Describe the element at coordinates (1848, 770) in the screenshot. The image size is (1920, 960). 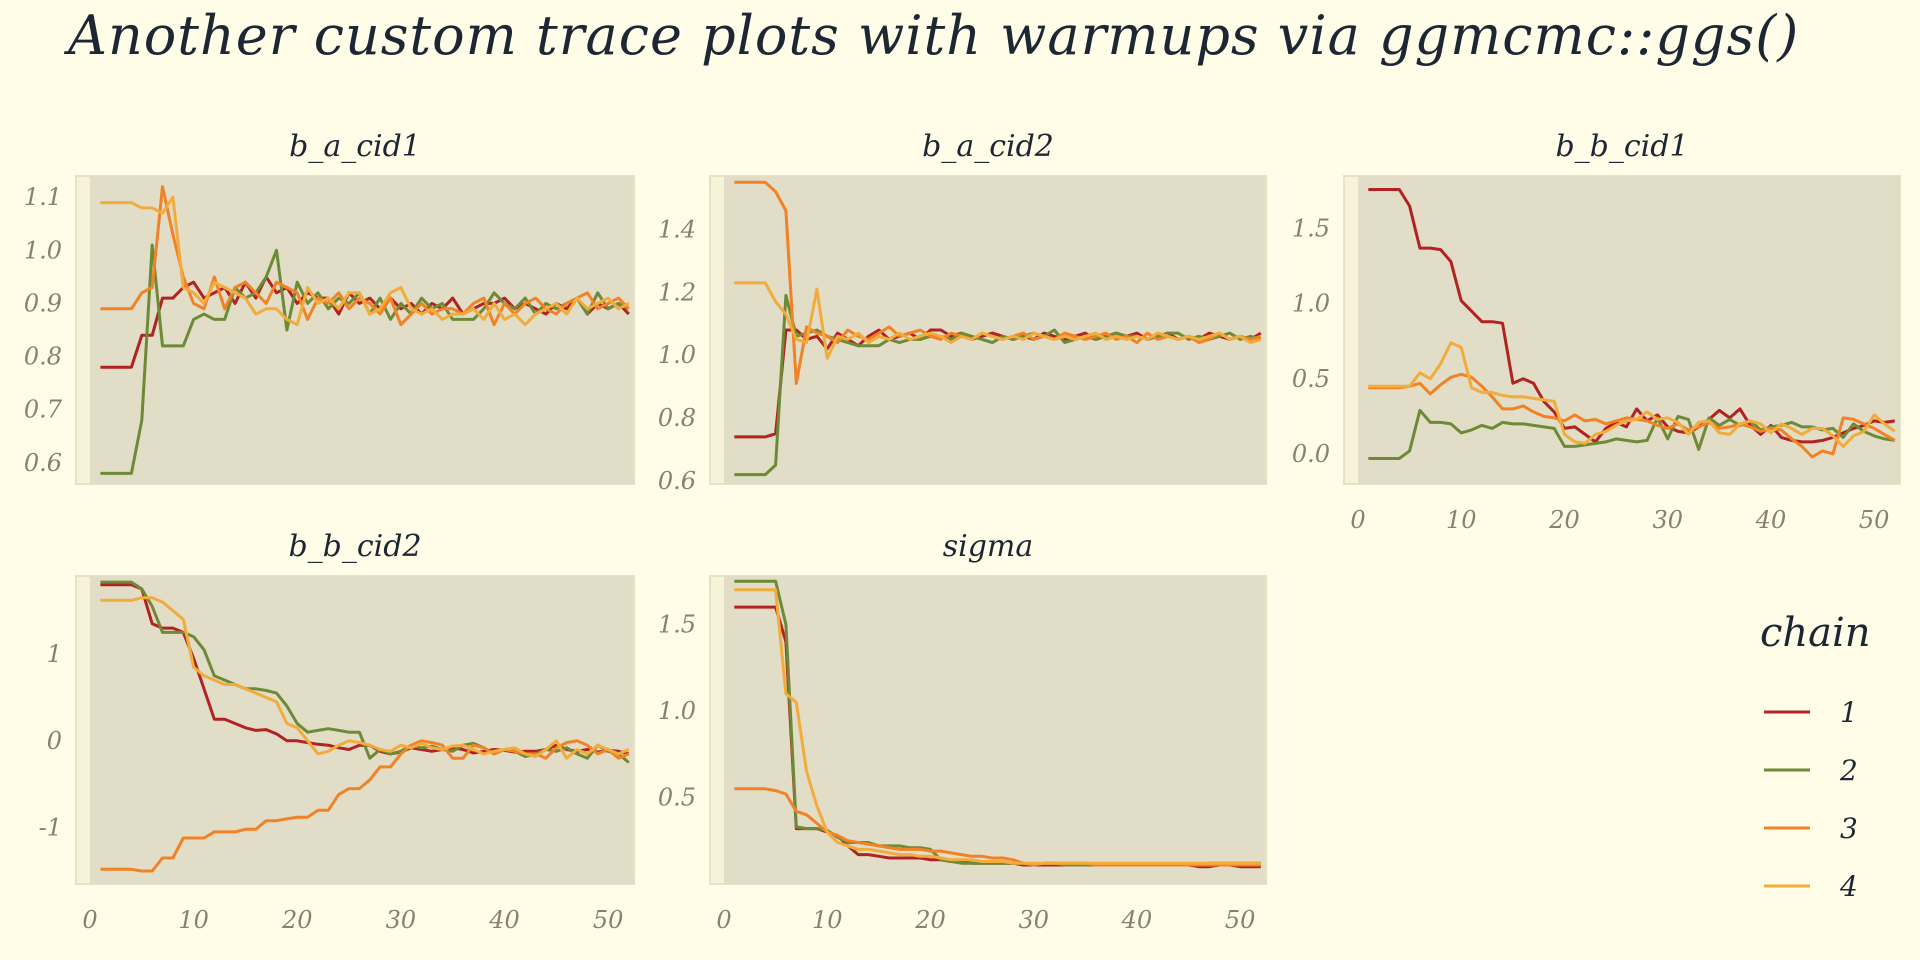
I see `legend-label-chain-2: 2` at that location.